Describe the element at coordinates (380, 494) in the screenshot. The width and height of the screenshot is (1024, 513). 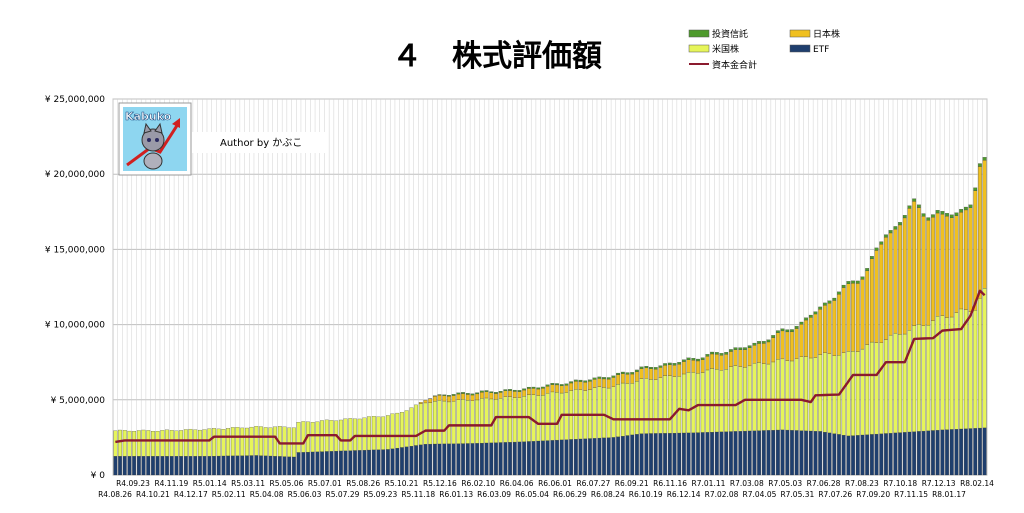
I see `x-tick-label: R5.09.23` at that location.